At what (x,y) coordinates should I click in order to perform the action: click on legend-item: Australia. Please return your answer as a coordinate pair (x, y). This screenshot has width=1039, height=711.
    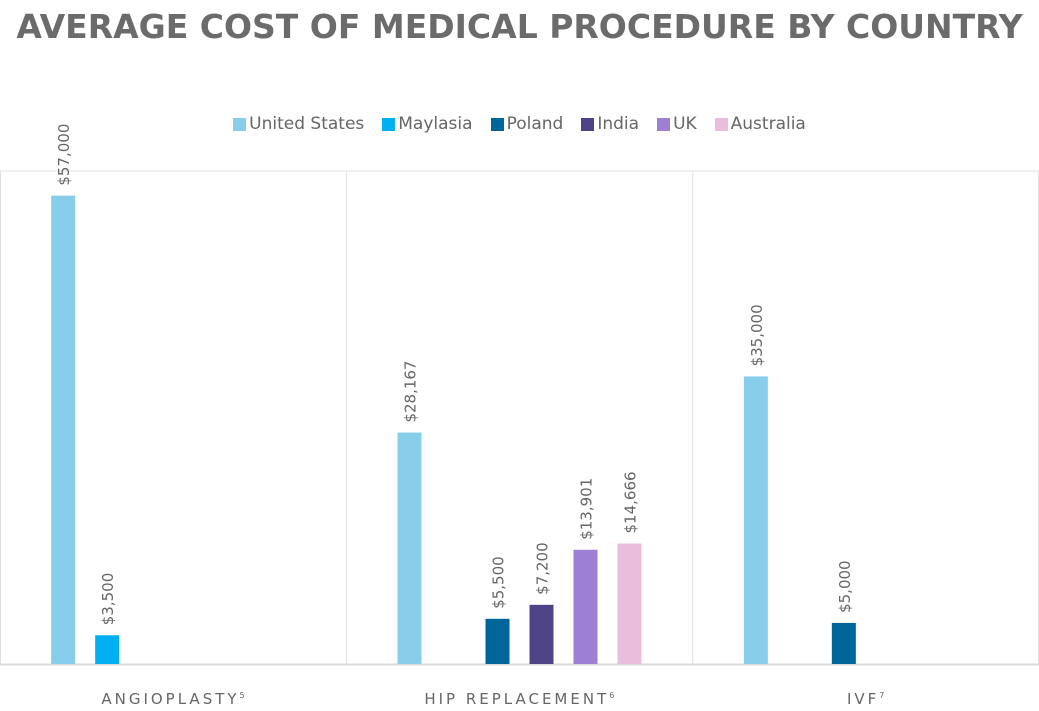
    Looking at the image, I should click on (760, 124).